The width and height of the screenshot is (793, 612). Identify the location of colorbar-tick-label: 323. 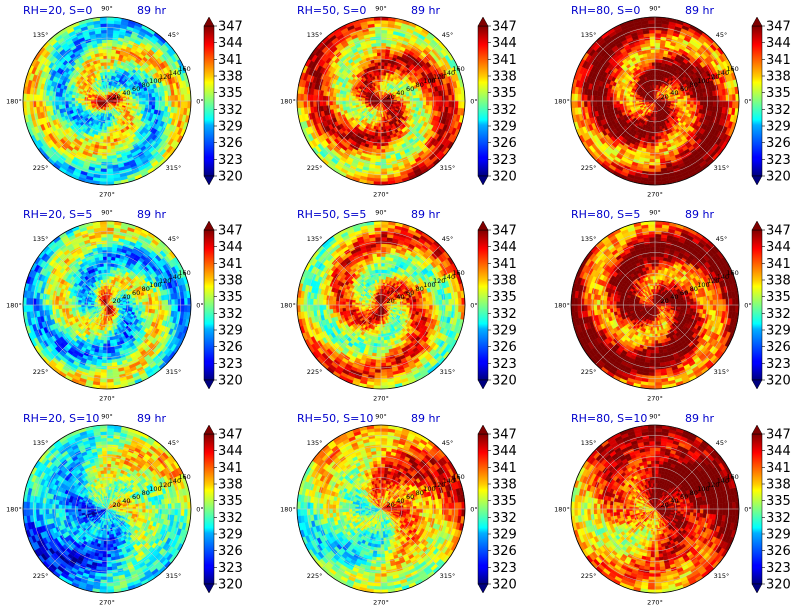
(230, 160).